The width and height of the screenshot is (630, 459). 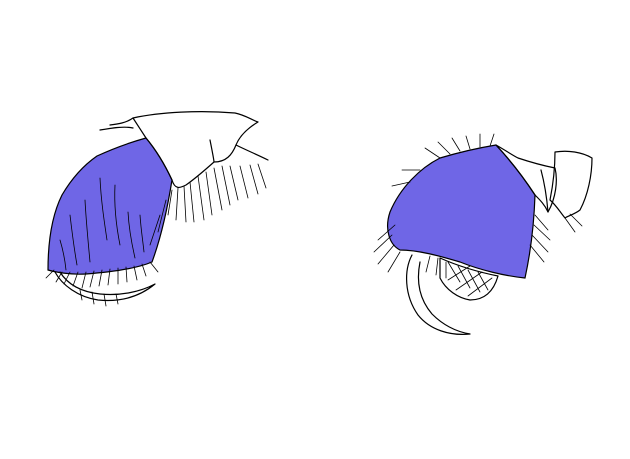 I want to click on left-joint-line, so click(x=212, y=151).